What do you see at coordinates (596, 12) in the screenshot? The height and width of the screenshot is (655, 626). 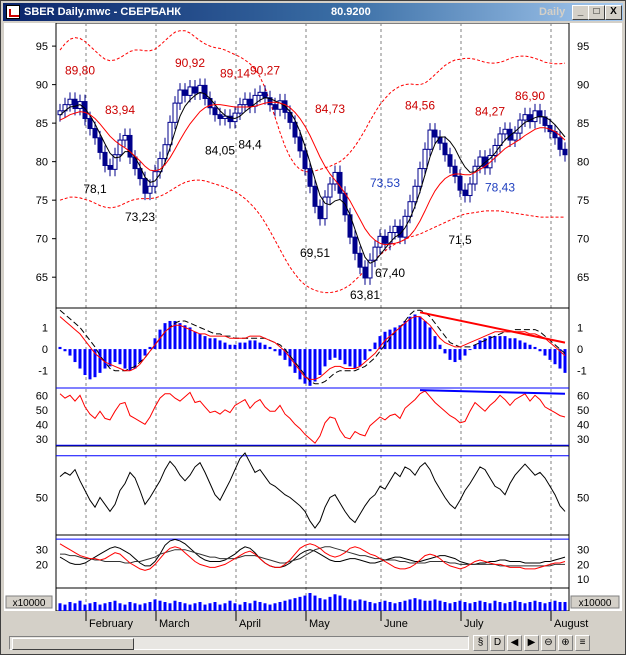 I see `maximize-button: □` at bounding box center [596, 12].